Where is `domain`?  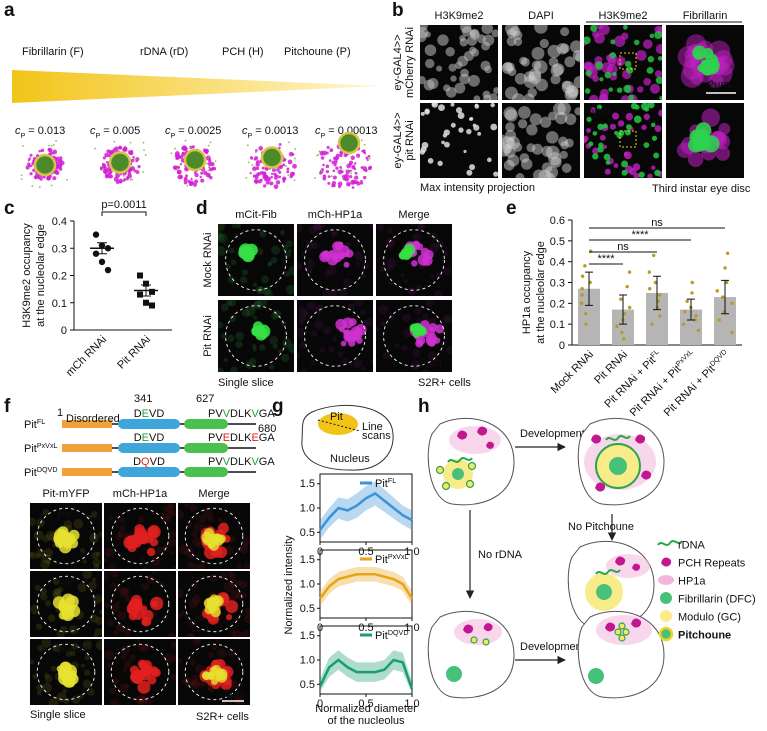 domain is located at coordinates (206, 472).